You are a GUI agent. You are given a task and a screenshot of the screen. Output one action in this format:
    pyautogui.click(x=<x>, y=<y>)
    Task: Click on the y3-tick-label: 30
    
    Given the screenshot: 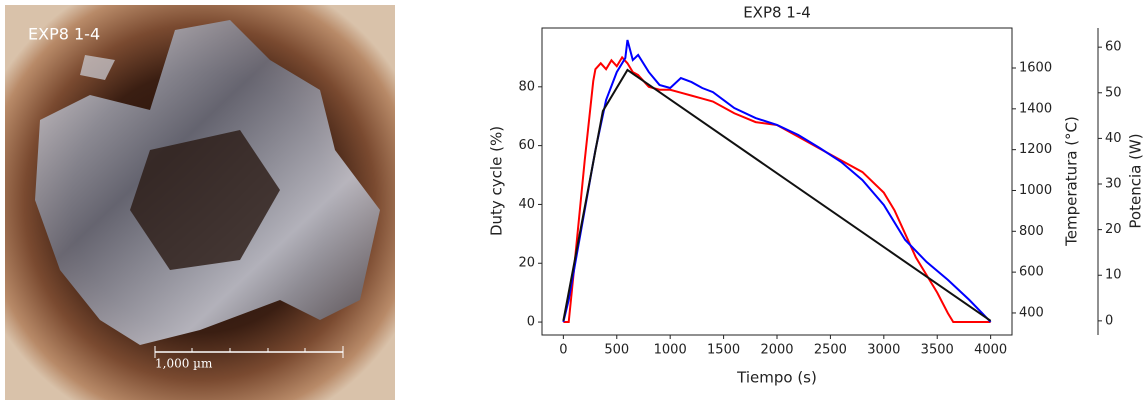 What is the action you would take?
    pyautogui.click(x=1113, y=184)
    